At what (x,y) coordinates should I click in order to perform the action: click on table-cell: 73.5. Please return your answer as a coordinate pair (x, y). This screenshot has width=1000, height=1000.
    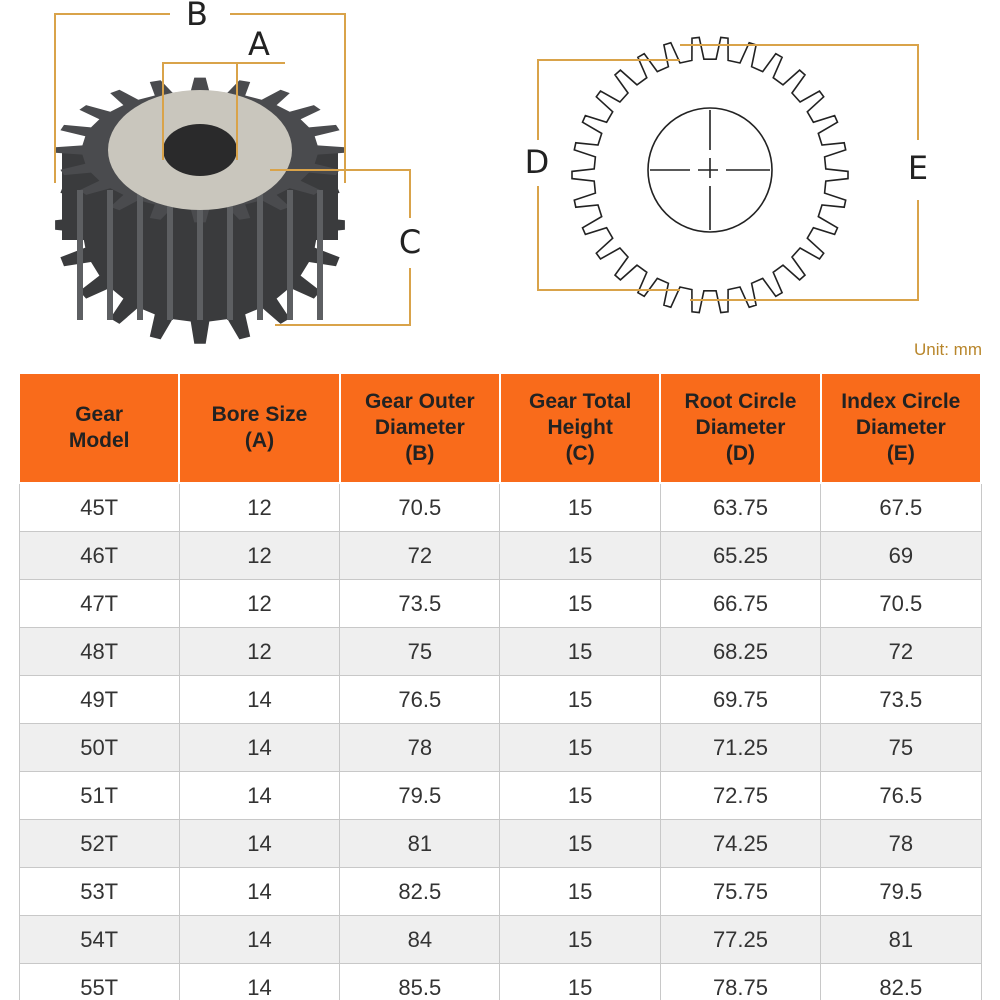
    Looking at the image, I should click on (901, 699).